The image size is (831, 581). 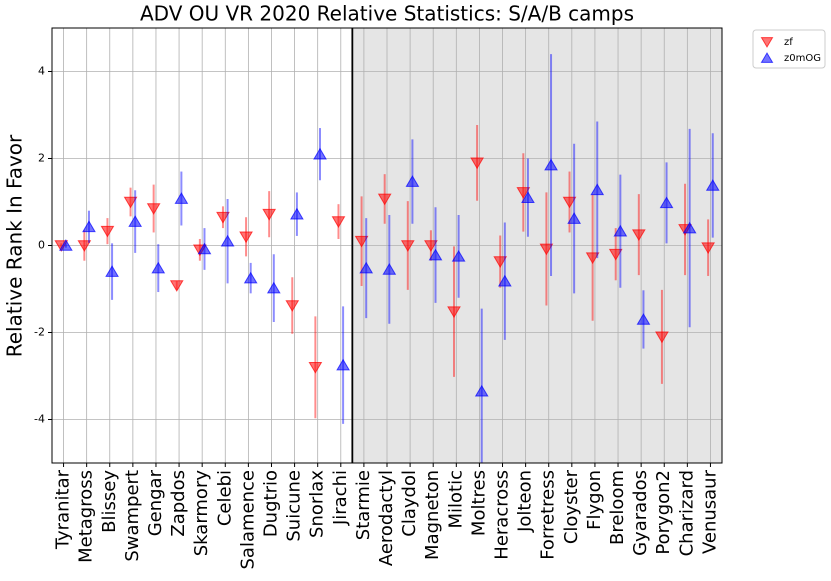 I want to click on x-tick-label: Celebi, so click(x=224, y=498).